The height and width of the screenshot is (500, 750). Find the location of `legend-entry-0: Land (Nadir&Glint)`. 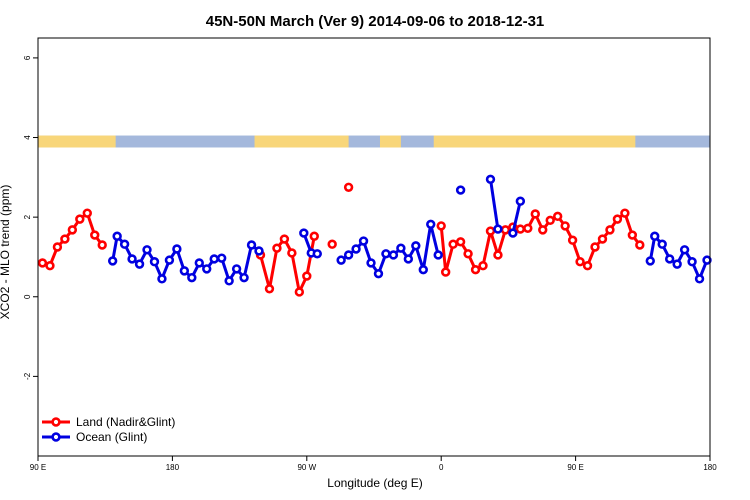

legend-entry-0: Land (Nadir&Glint) is located at coordinates (108, 422).